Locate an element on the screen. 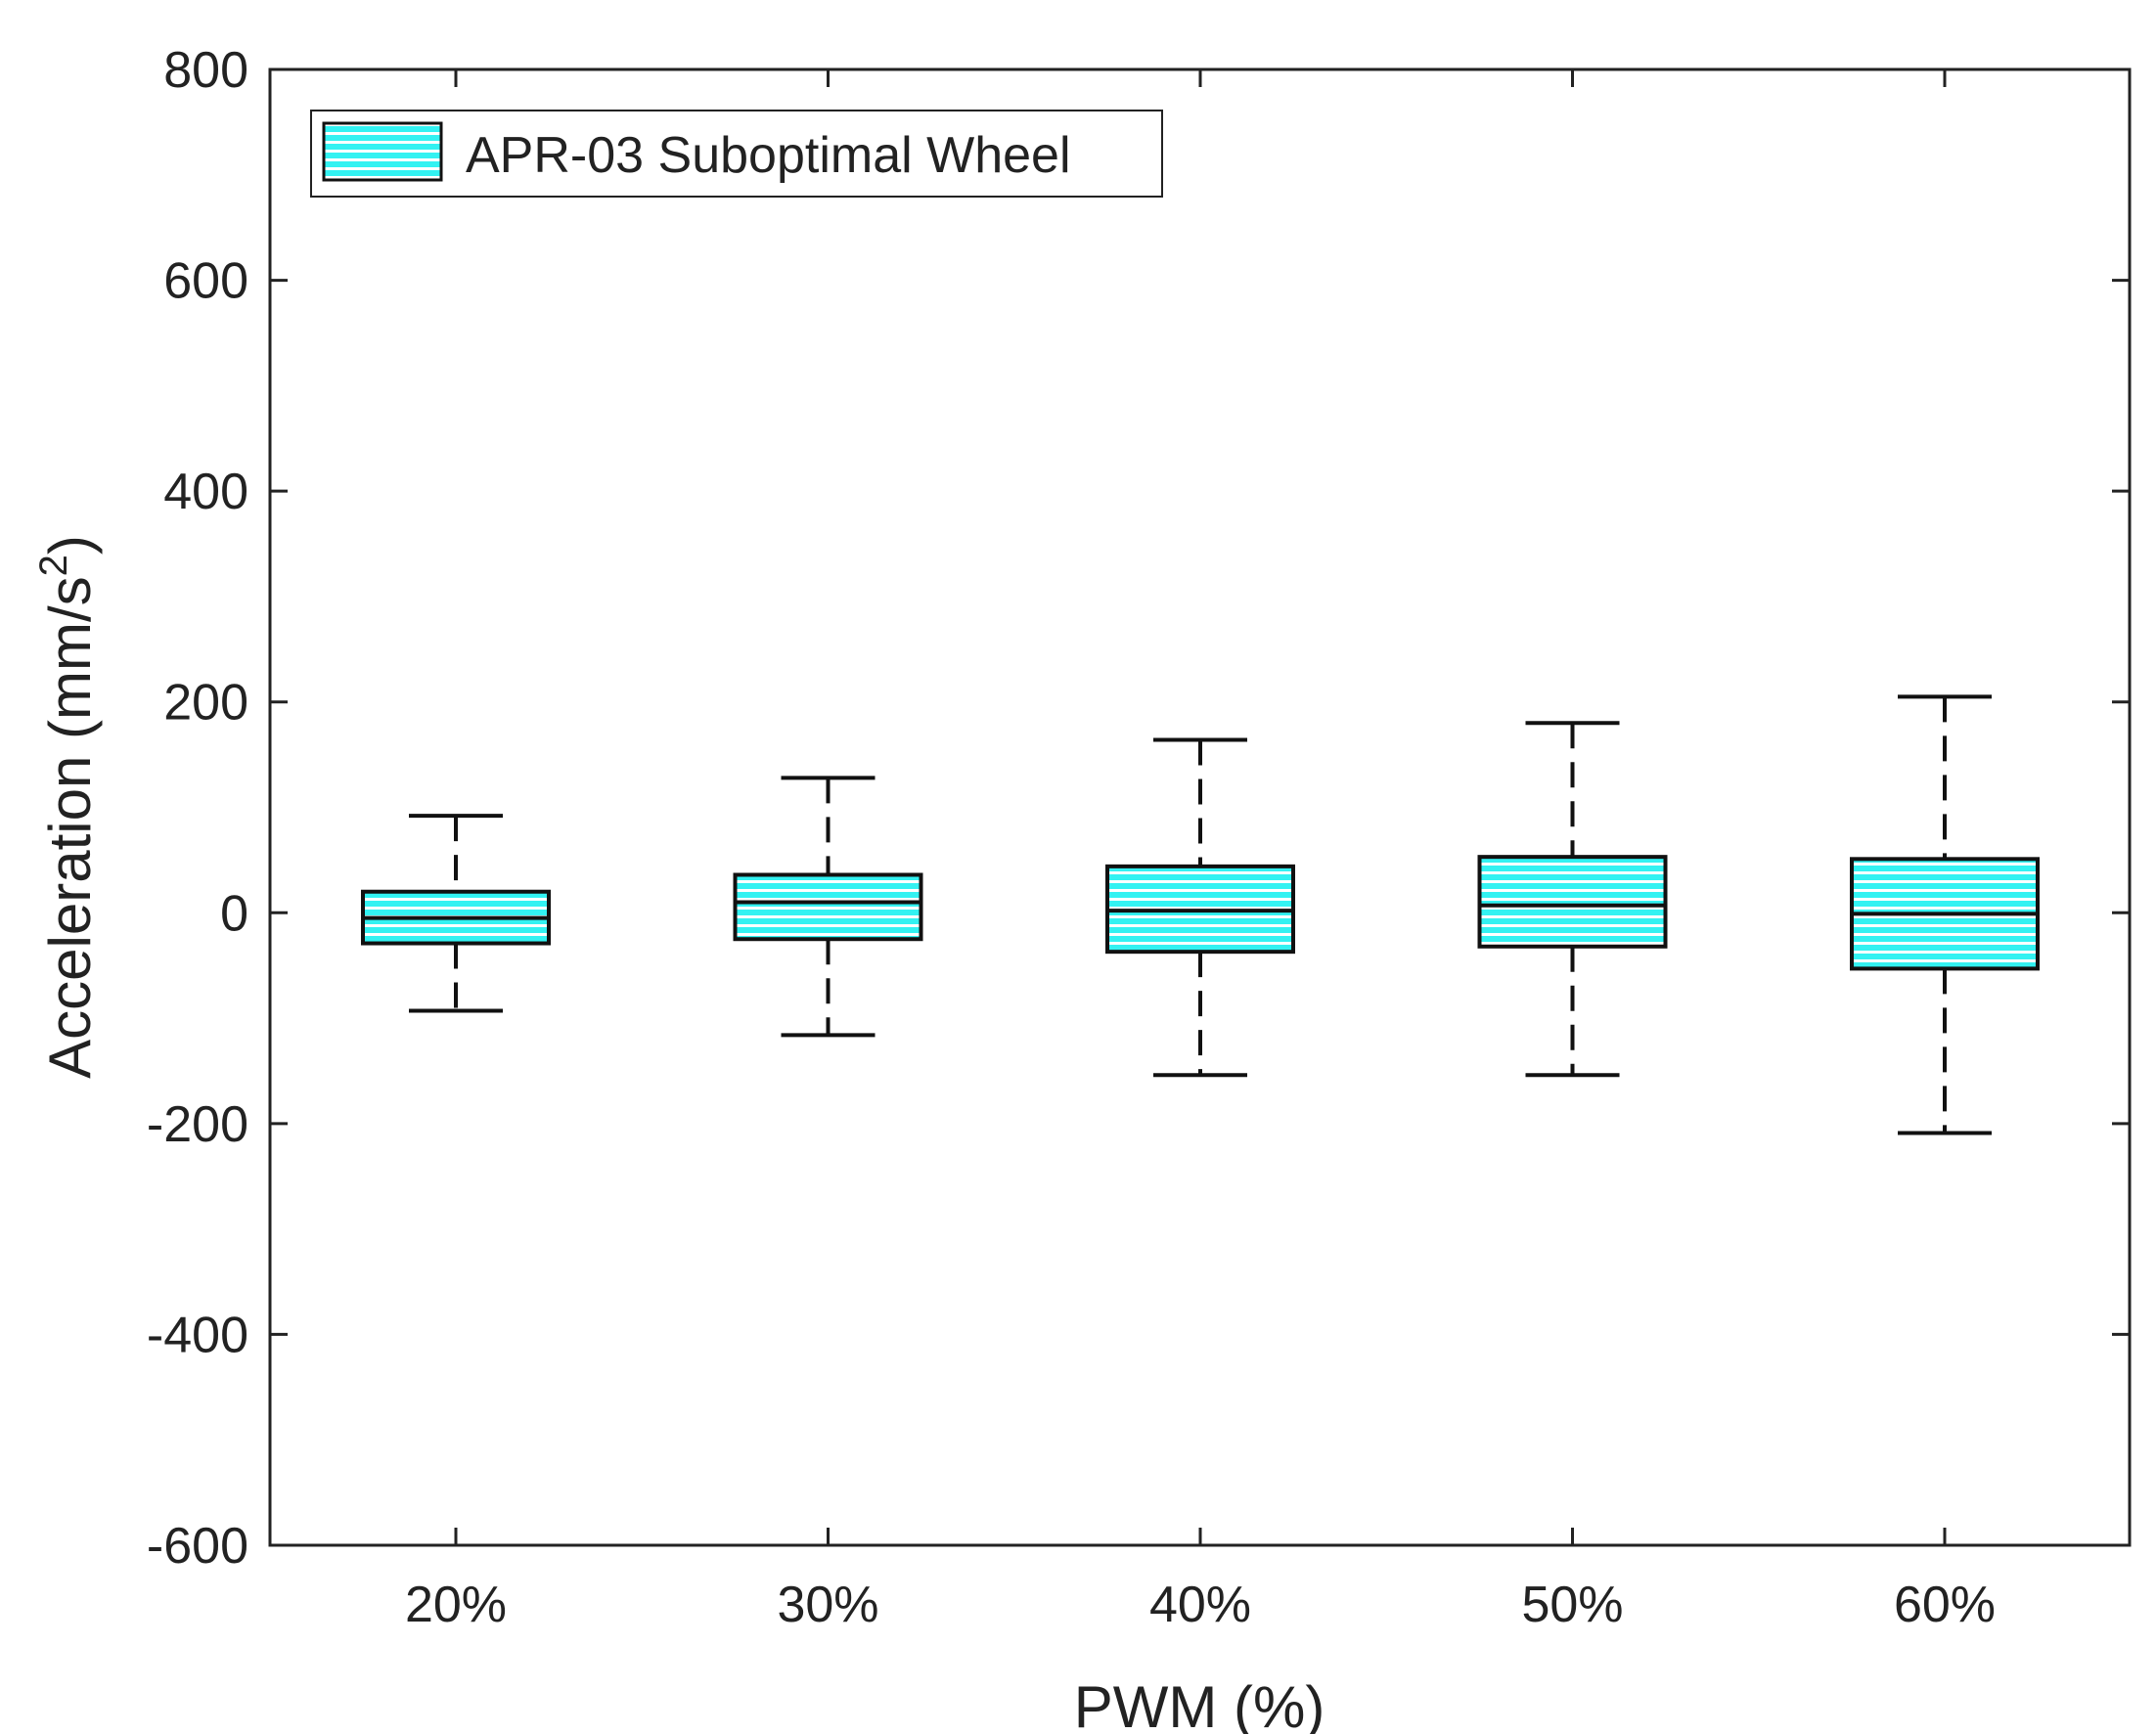 Image resolution: width=2156 pixels, height=1734 pixels. y-tick-label: -600 is located at coordinates (197, 1546).